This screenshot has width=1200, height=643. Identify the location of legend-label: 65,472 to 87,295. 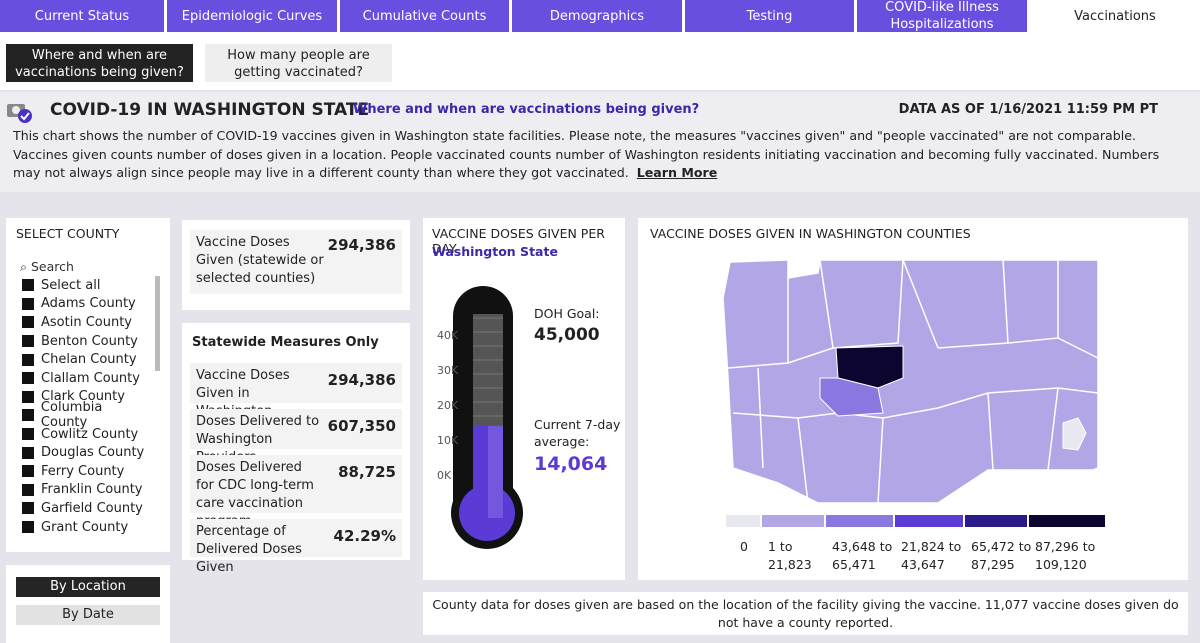
(1001, 555).